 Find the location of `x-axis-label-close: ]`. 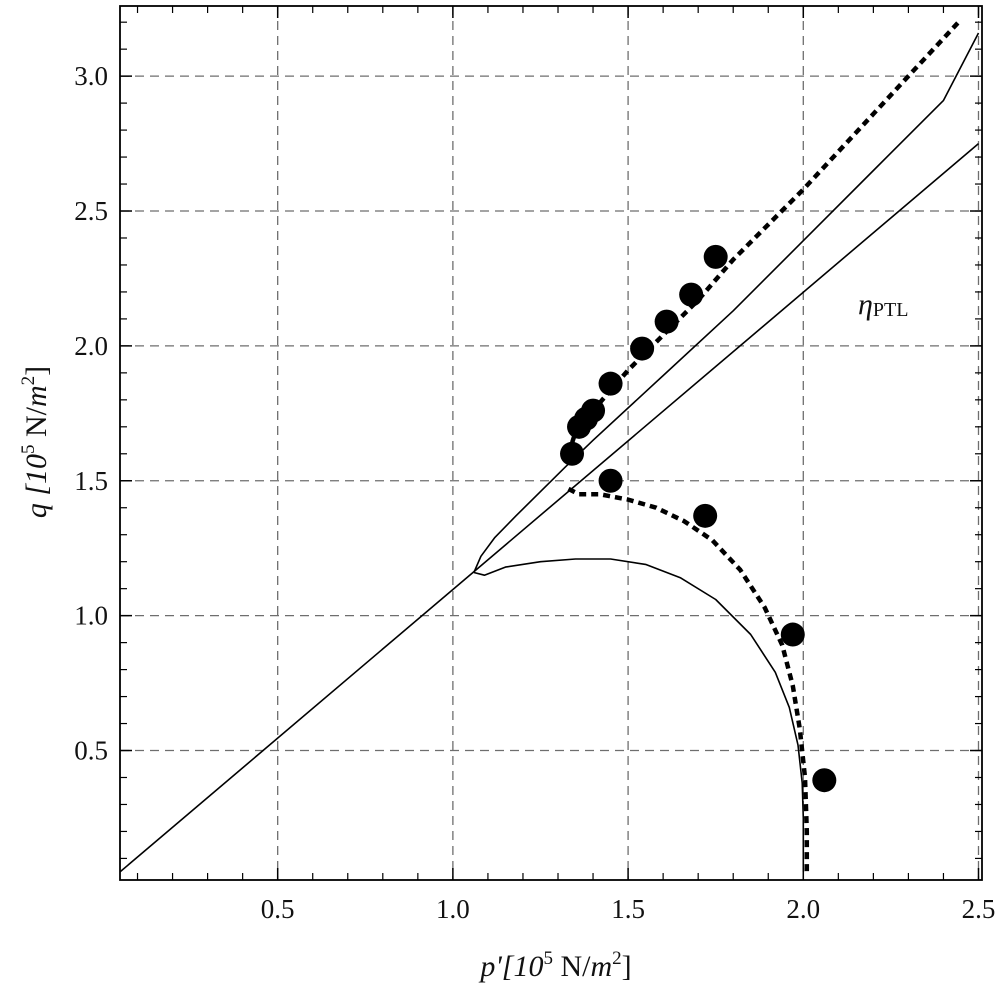

x-axis-label-close: ] is located at coordinates (627, 966).